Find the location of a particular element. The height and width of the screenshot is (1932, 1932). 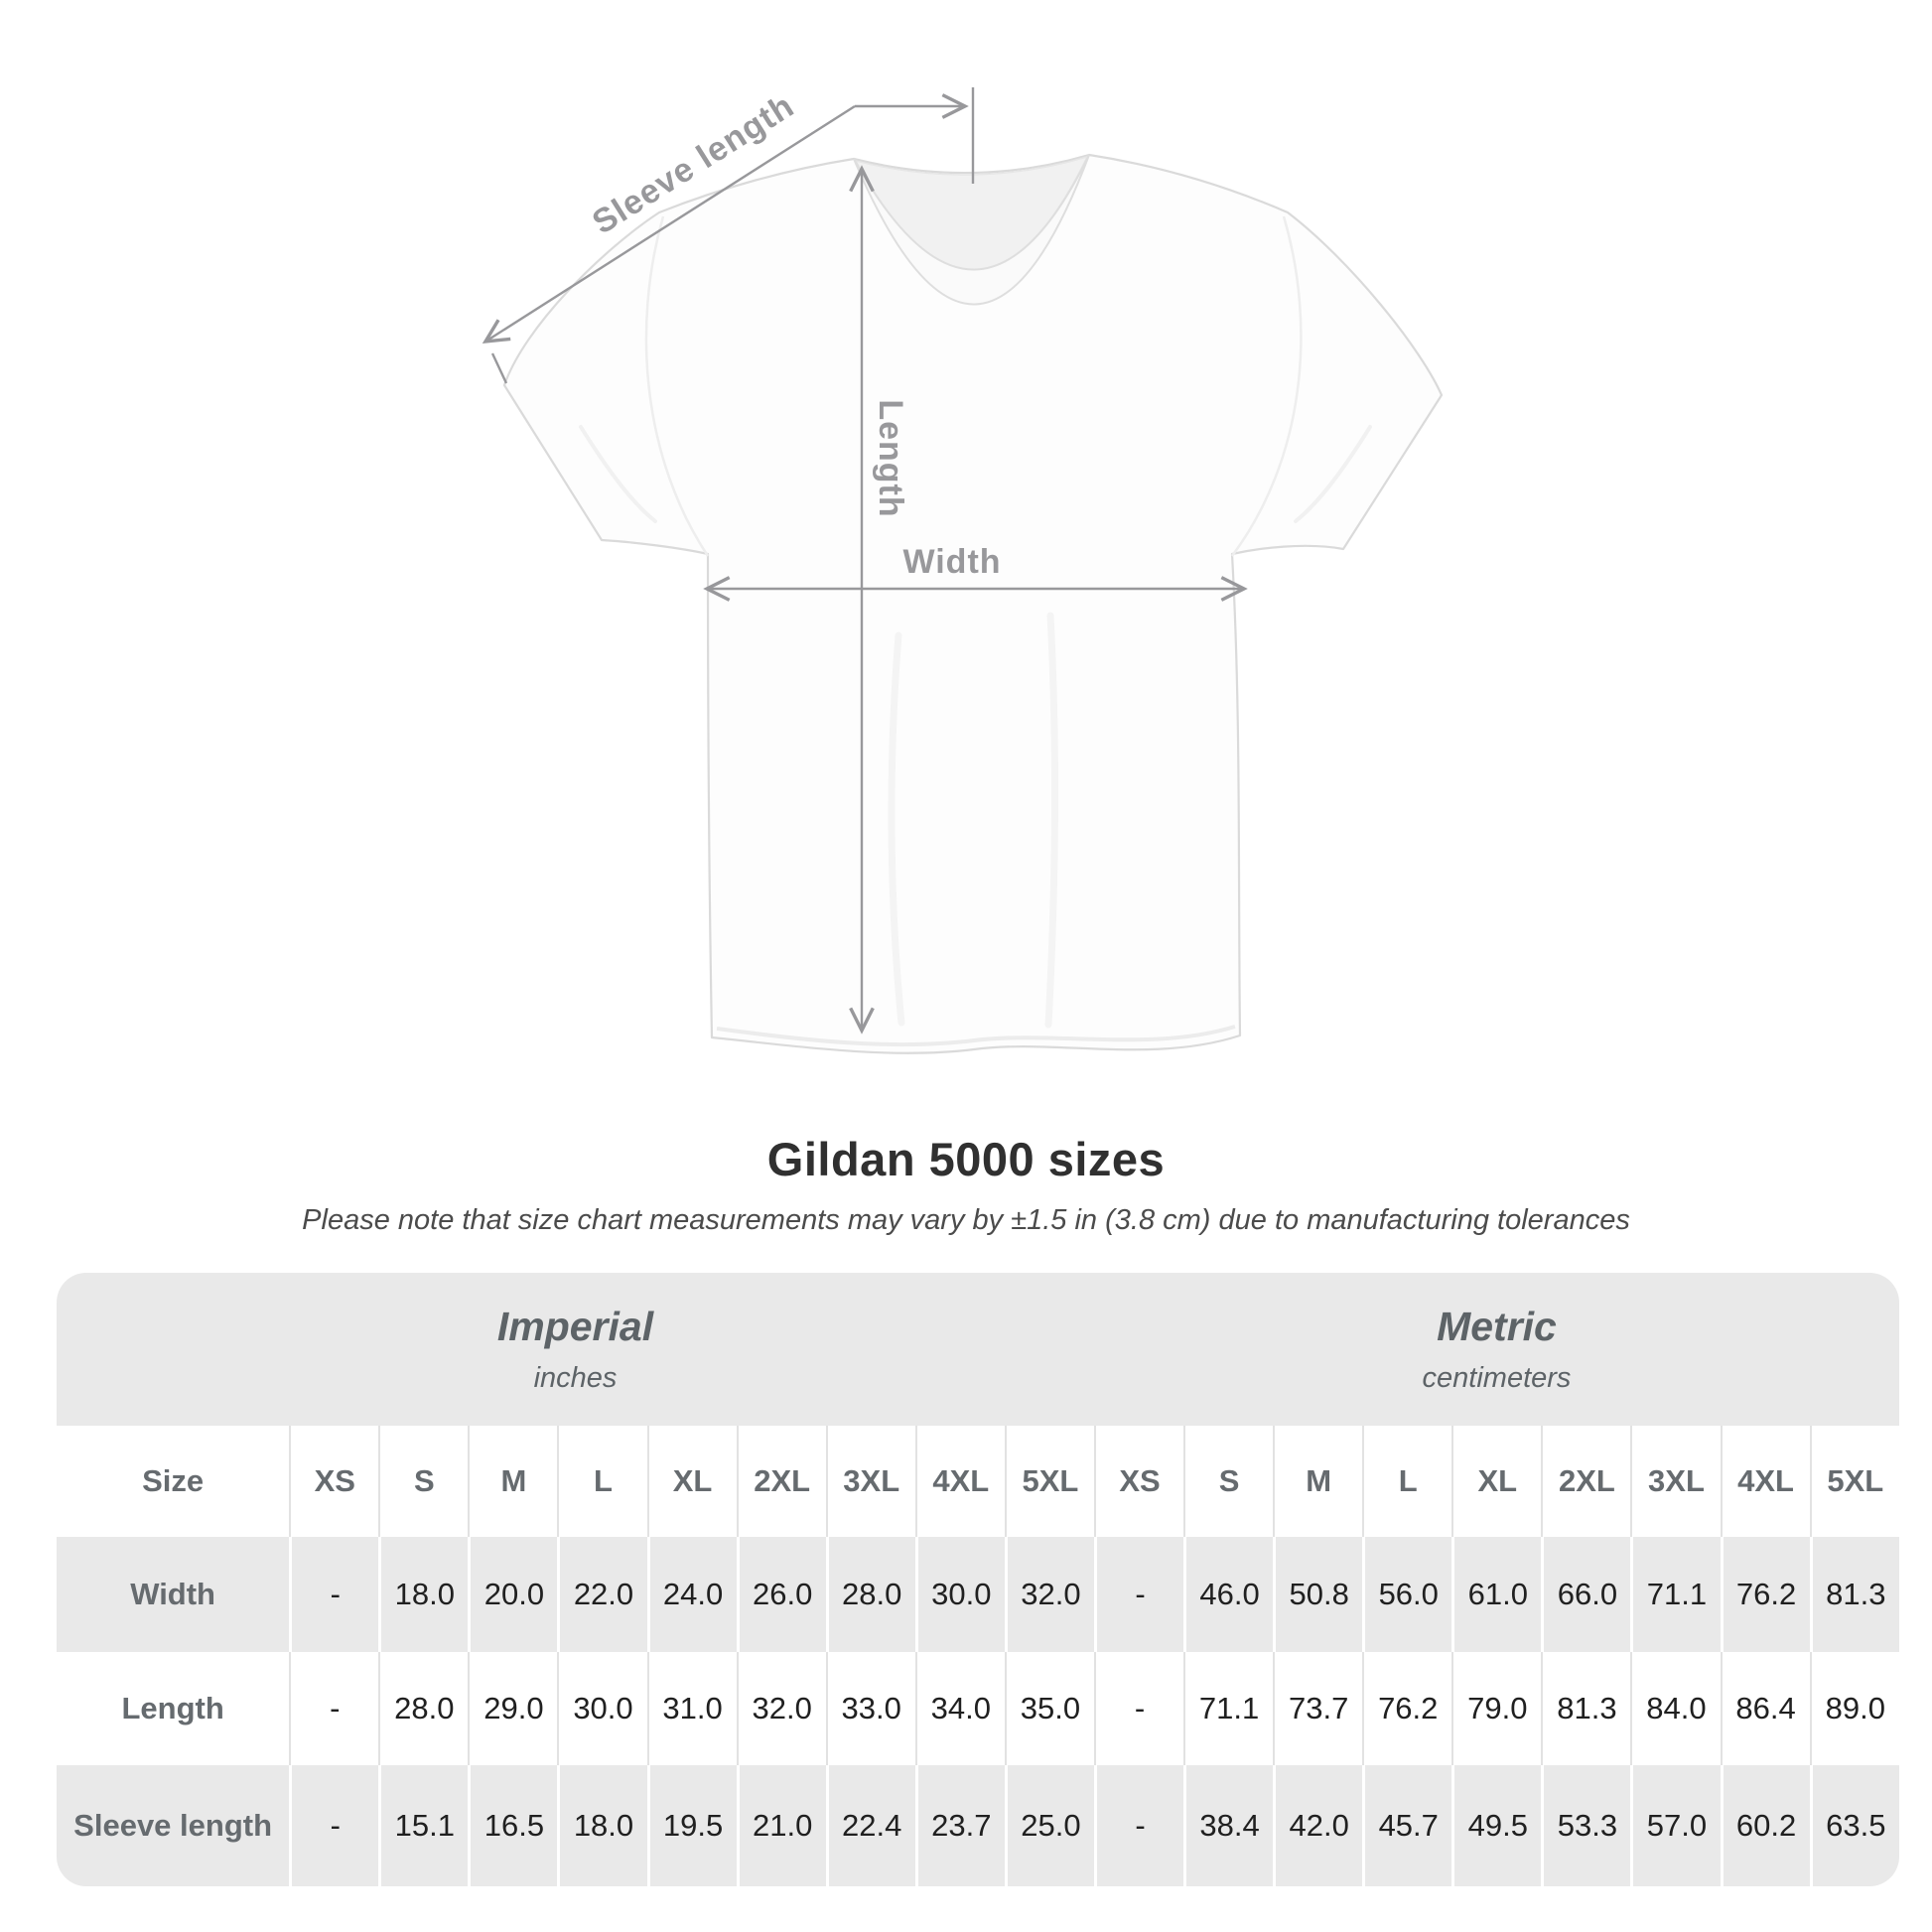

cell: 34.0 is located at coordinates (959, 1709).